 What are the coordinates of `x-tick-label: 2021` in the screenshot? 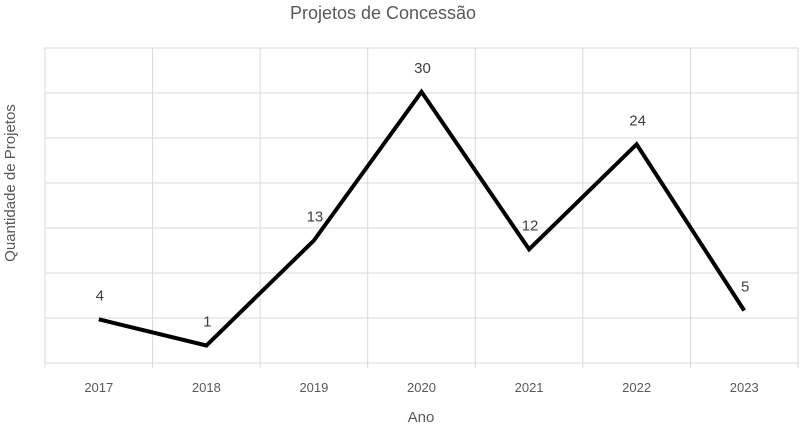 It's located at (529, 387).